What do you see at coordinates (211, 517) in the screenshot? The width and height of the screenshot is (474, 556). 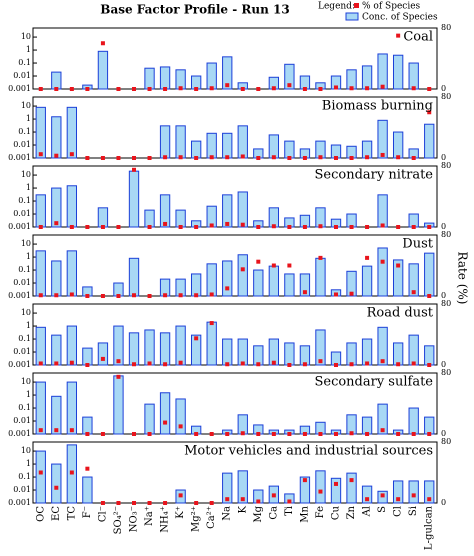 I see `x-tick-label: Ca²⁺` at bounding box center [211, 517].